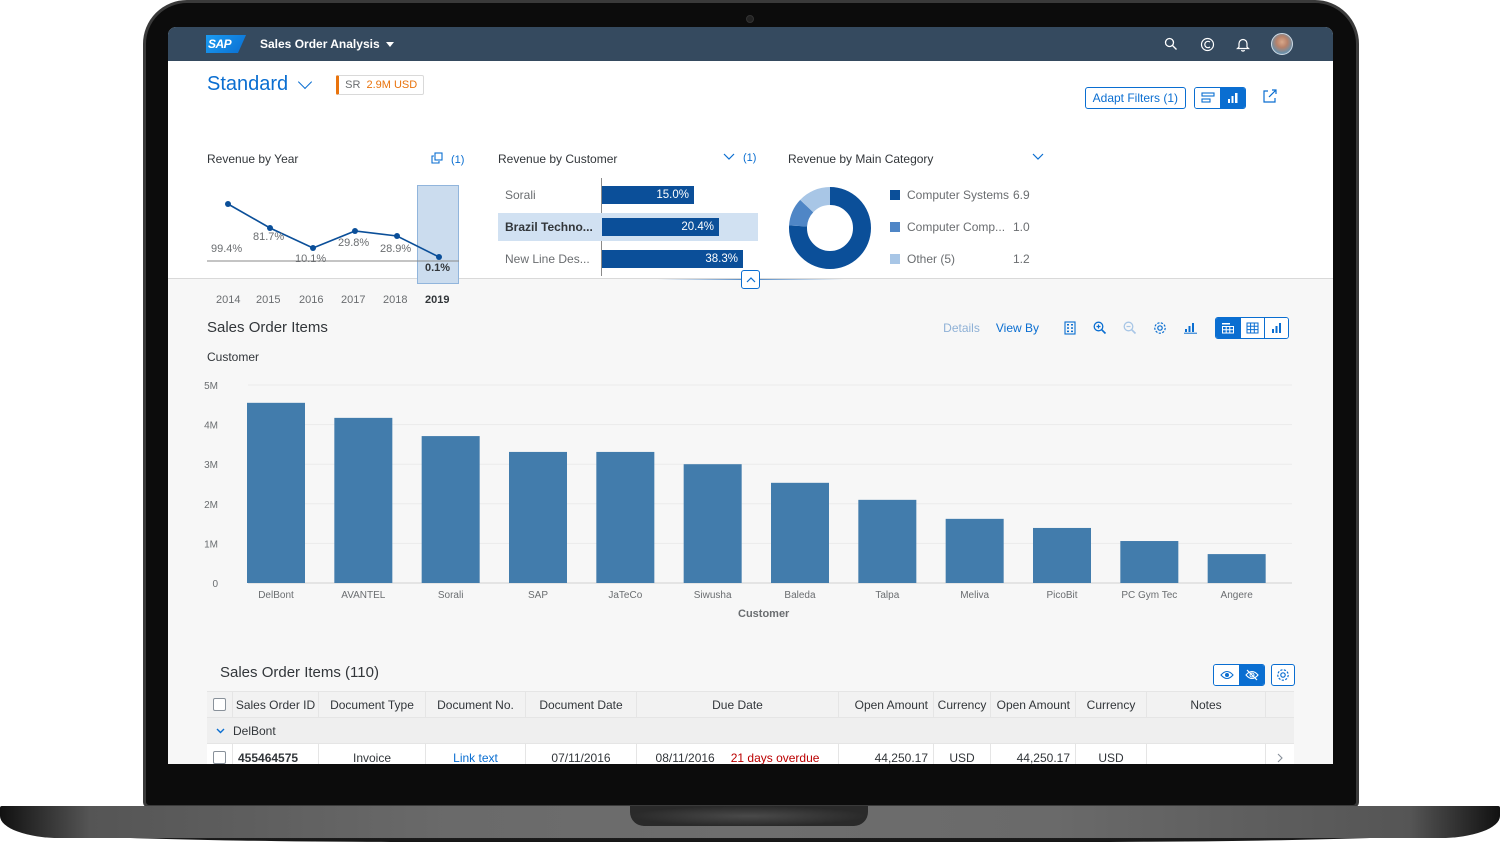  Describe the element at coordinates (1206, 754) in the screenshot. I see `notes` at that location.